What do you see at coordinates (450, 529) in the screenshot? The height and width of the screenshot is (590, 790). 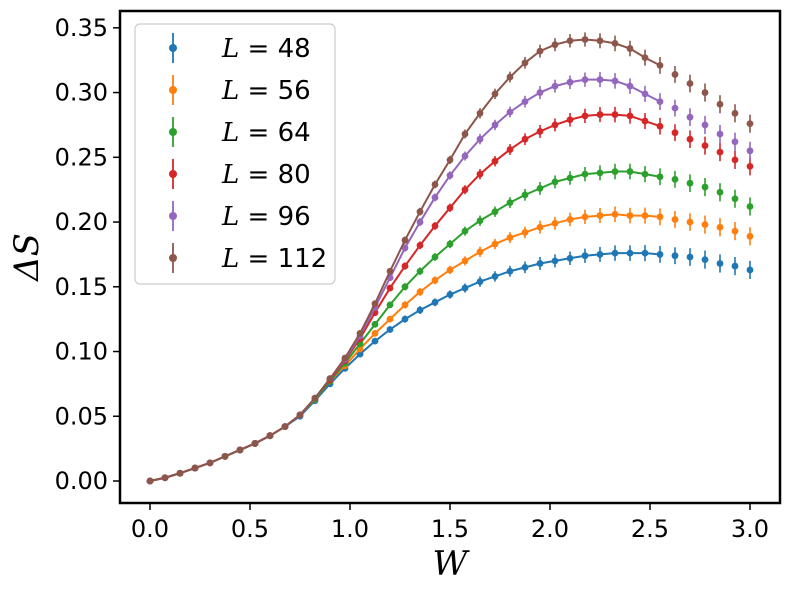 I see `x-tick-label: 1.5` at bounding box center [450, 529].